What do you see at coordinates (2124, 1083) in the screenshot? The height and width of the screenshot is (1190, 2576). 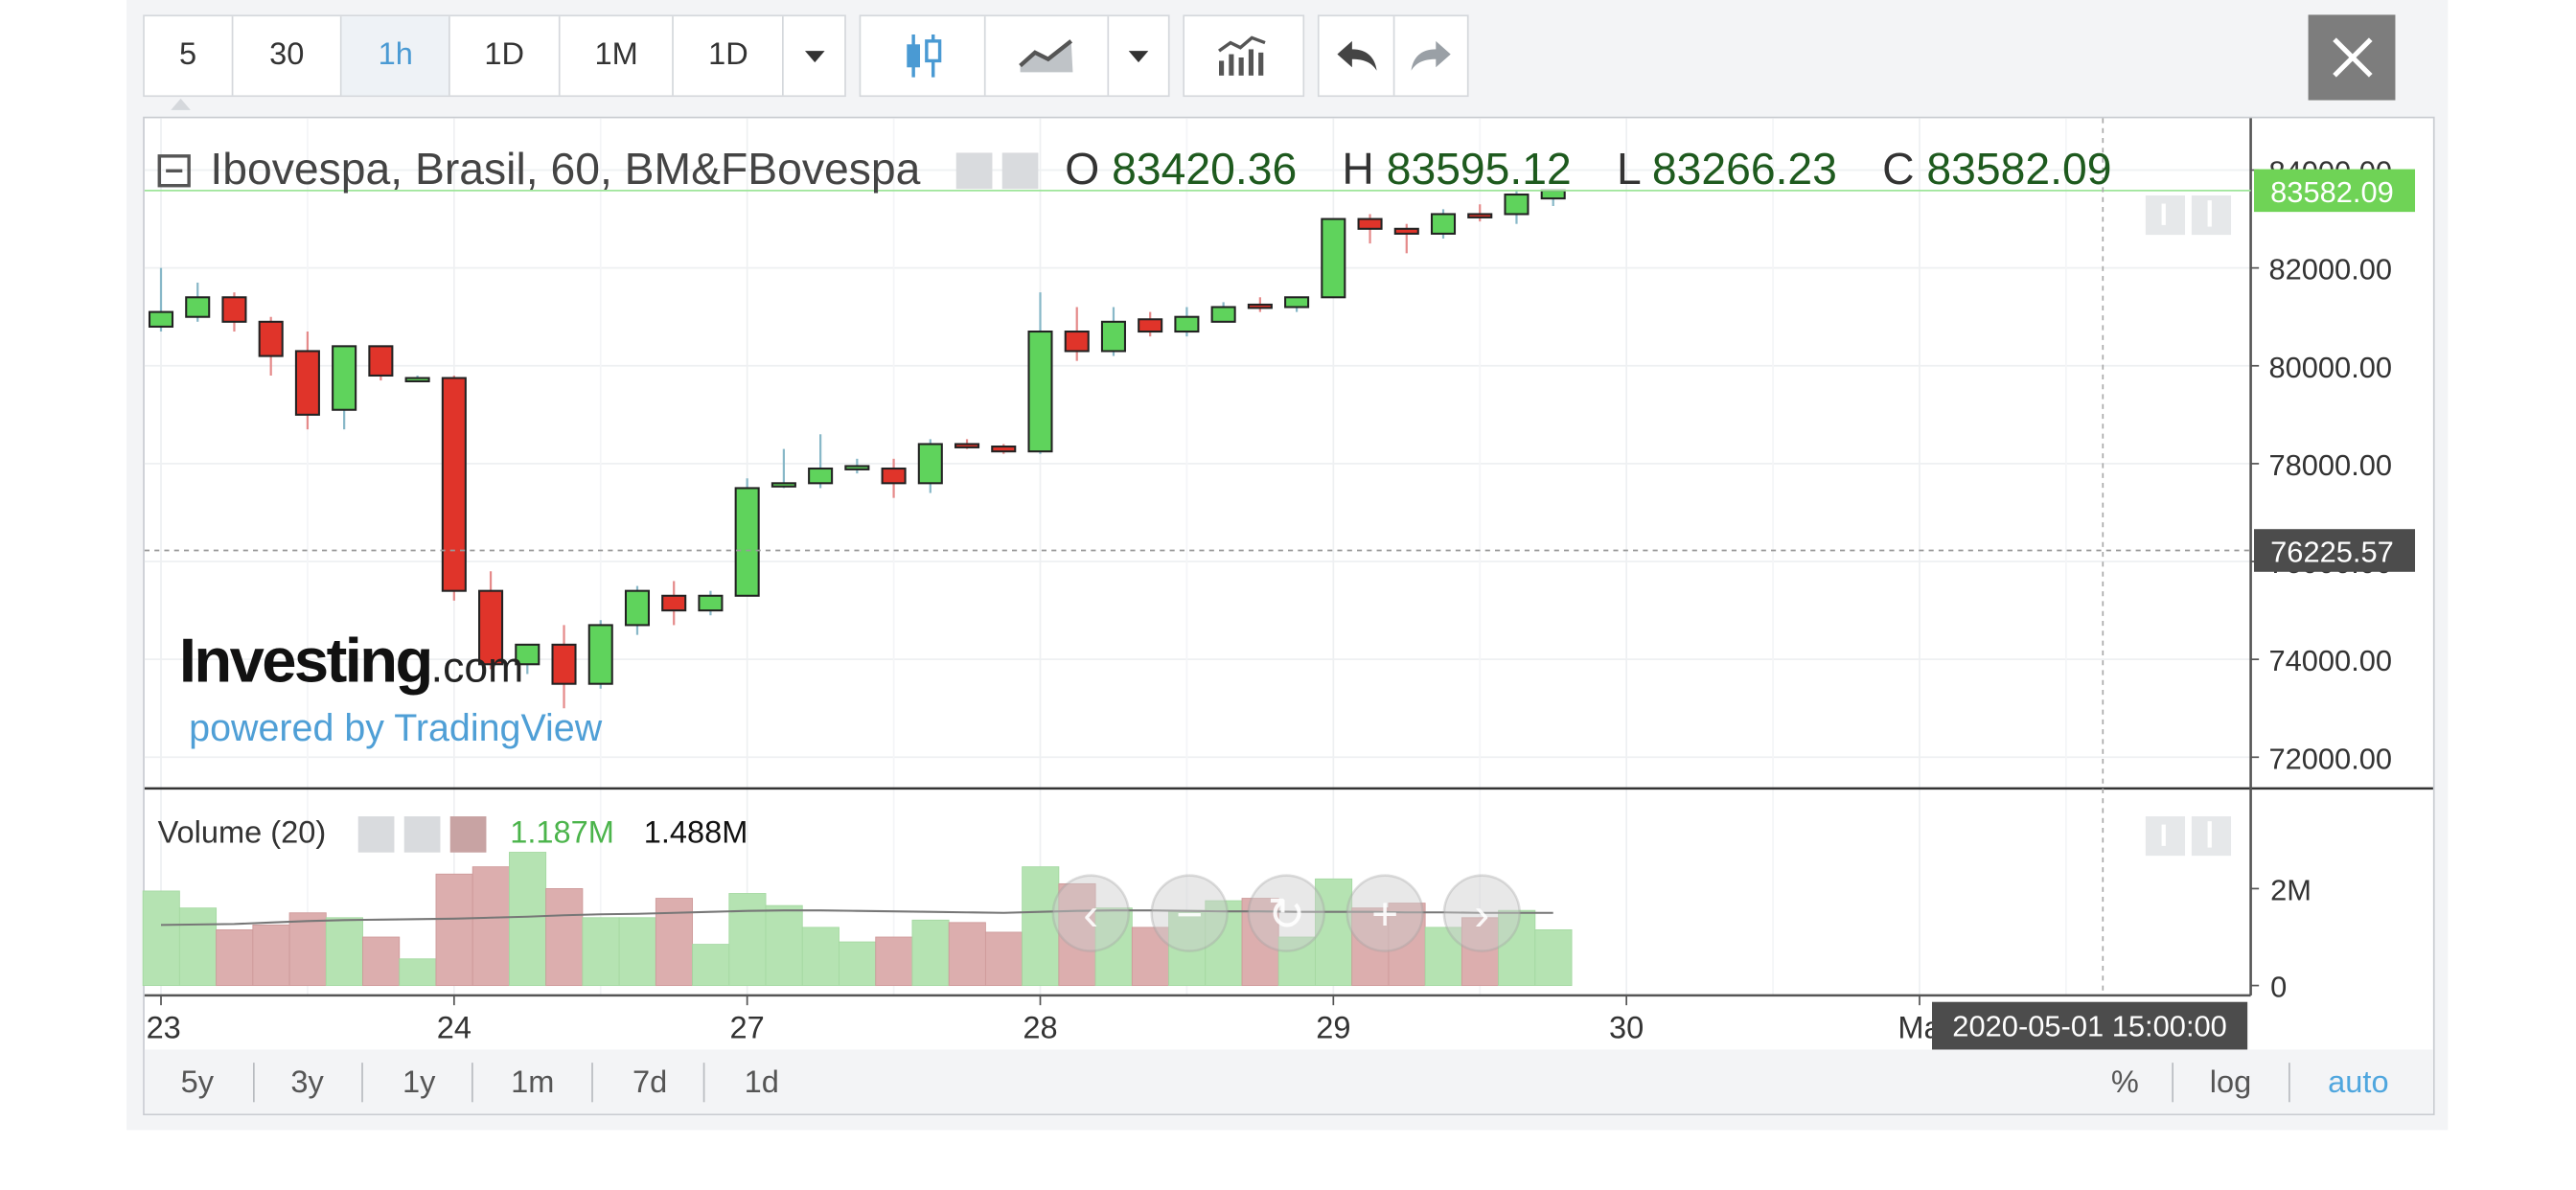 I see `percent-scale-button: %` at bounding box center [2124, 1083].